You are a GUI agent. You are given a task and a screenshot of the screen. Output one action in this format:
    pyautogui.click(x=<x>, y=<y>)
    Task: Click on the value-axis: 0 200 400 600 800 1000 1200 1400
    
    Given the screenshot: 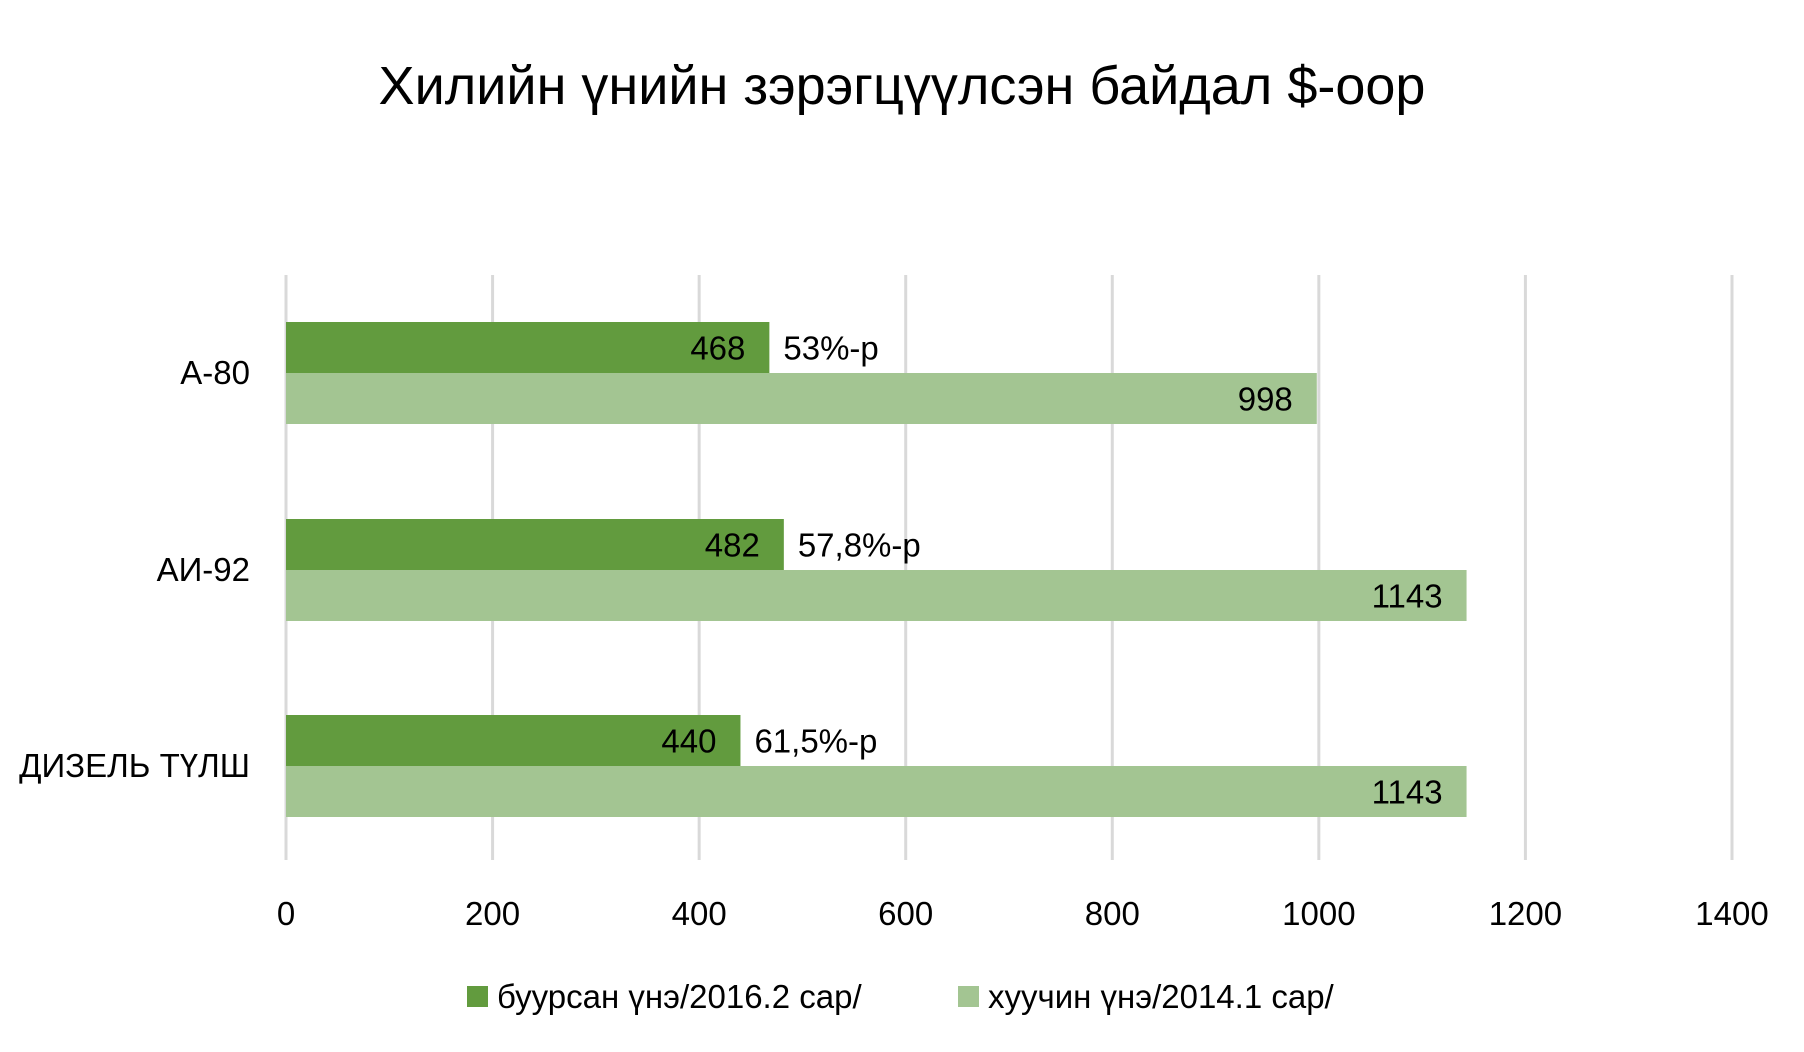 What is the action you would take?
    pyautogui.click(x=1023, y=913)
    